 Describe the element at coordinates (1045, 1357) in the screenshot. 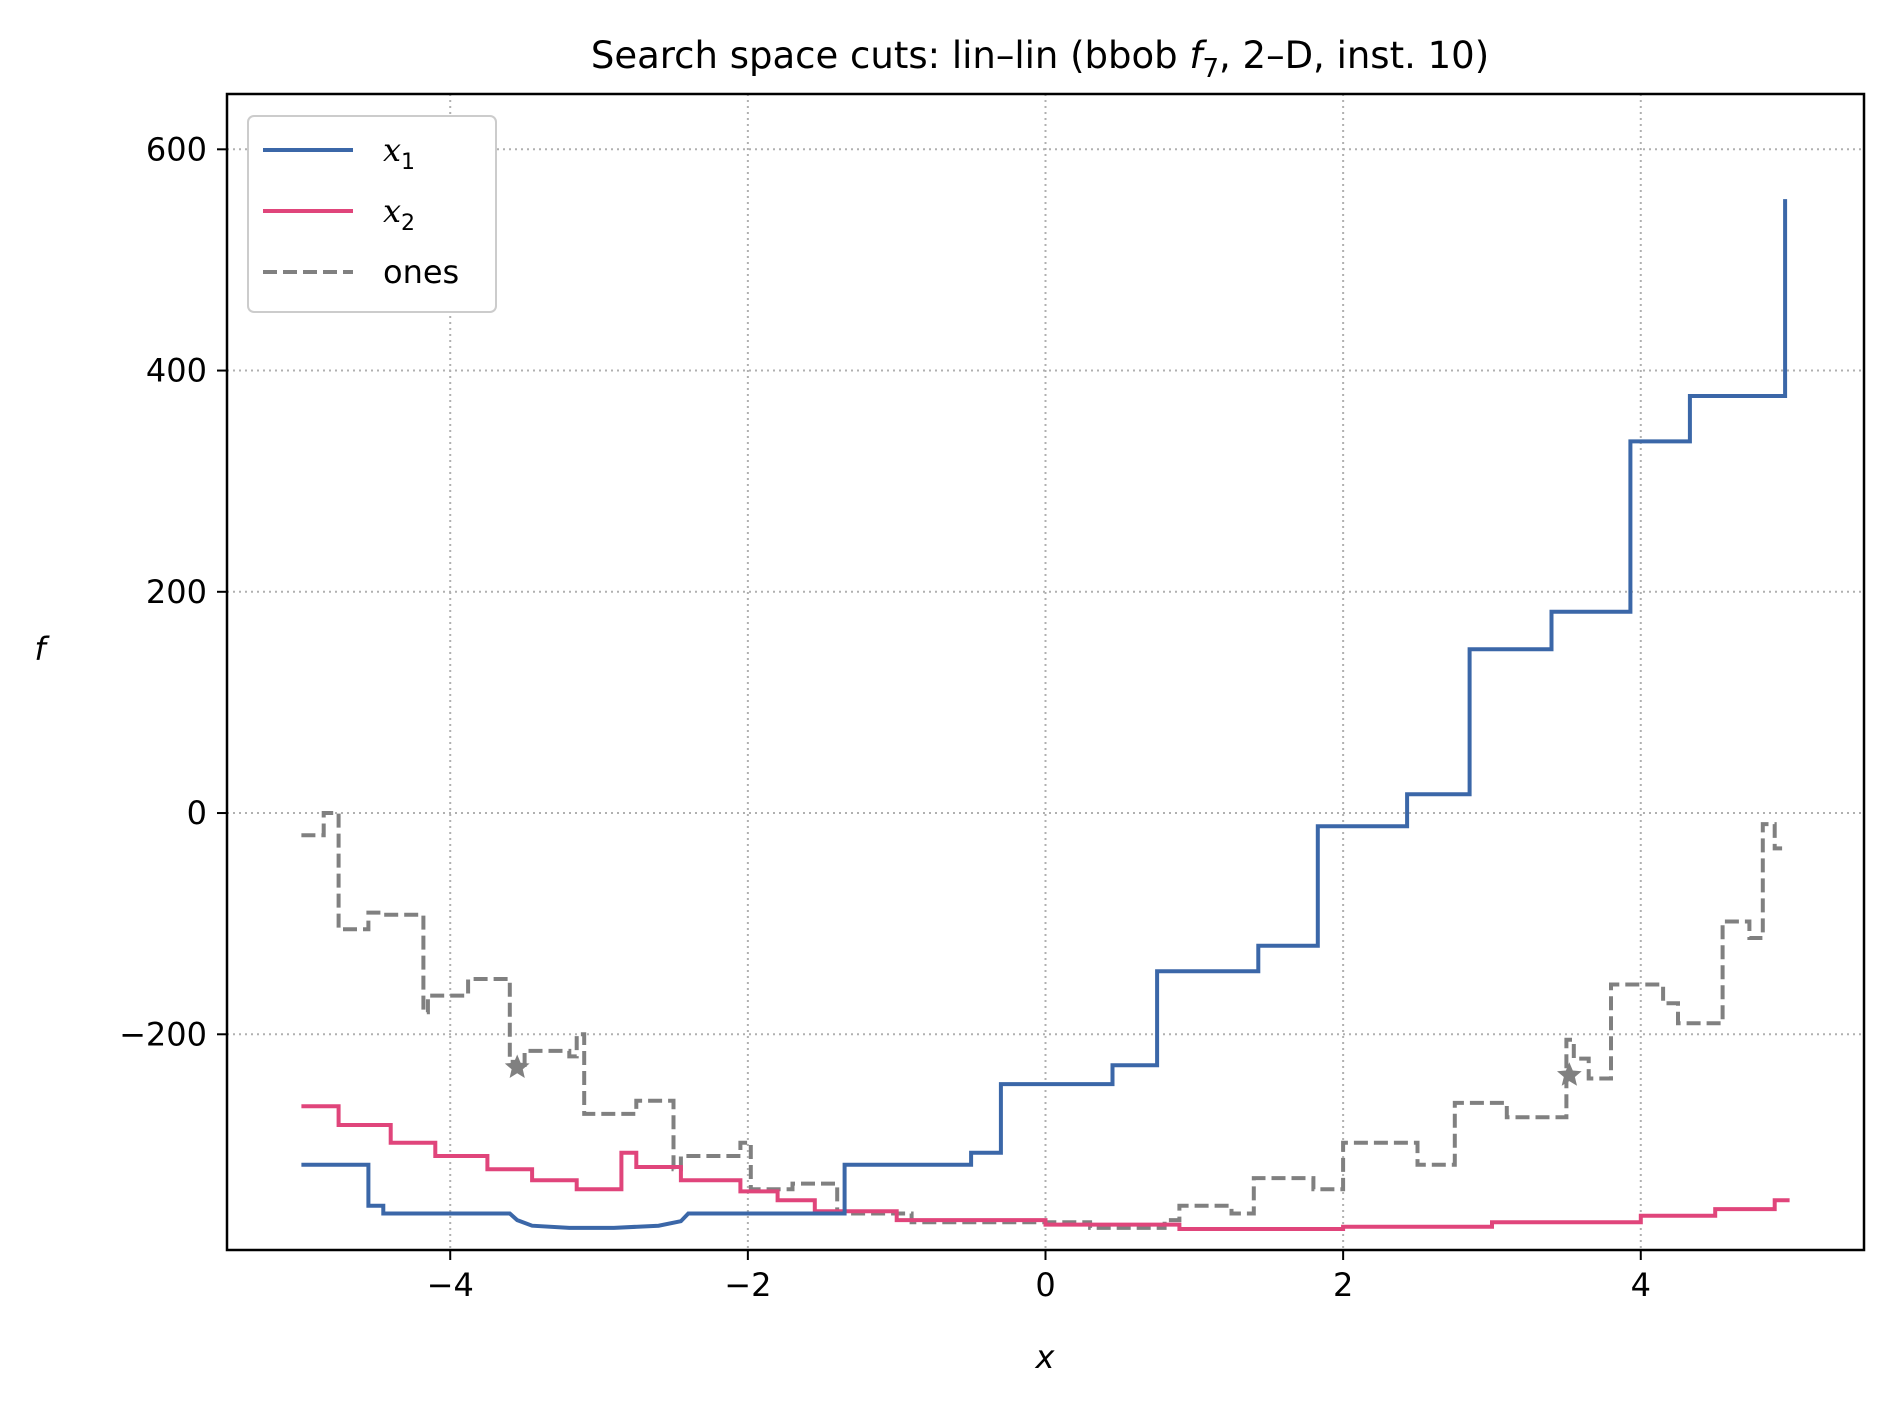

I see `x-axis-label: x` at that location.